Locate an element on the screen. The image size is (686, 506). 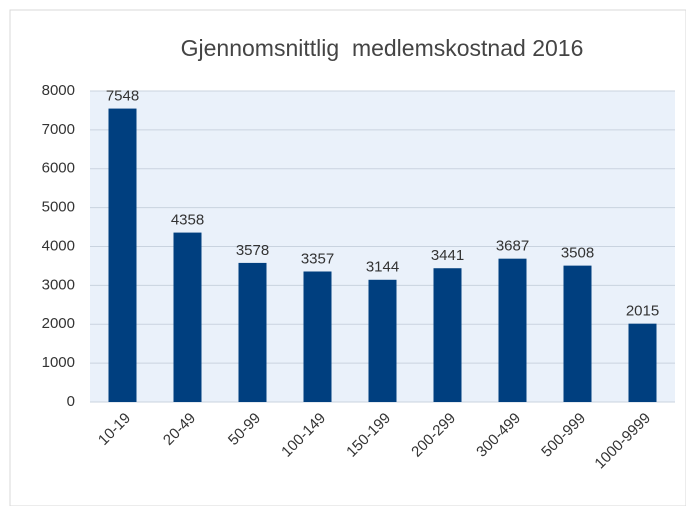
data-label: 3508 is located at coordinates (577, 253).